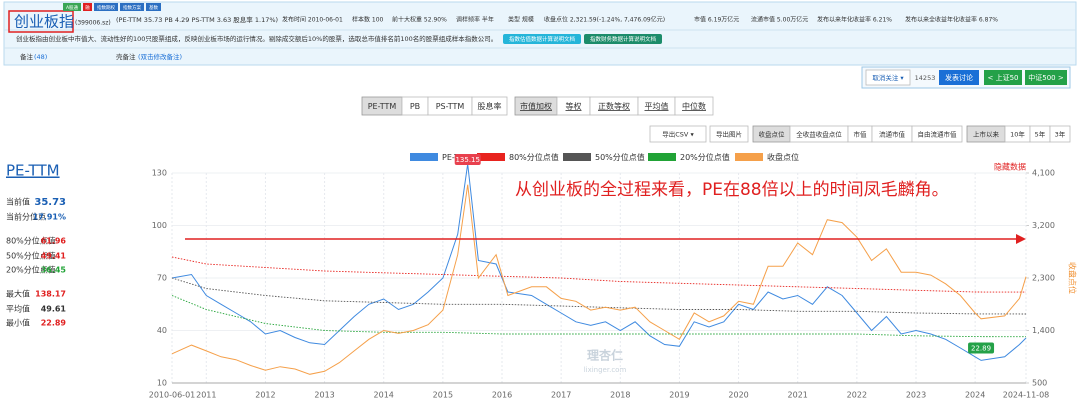 This screenshot has width=1080, height=404. What do you see at coordinates (1010, 167) in the screenshot?
I see `hide-data: 隐藏数据` at bounding box center [1010, 167].